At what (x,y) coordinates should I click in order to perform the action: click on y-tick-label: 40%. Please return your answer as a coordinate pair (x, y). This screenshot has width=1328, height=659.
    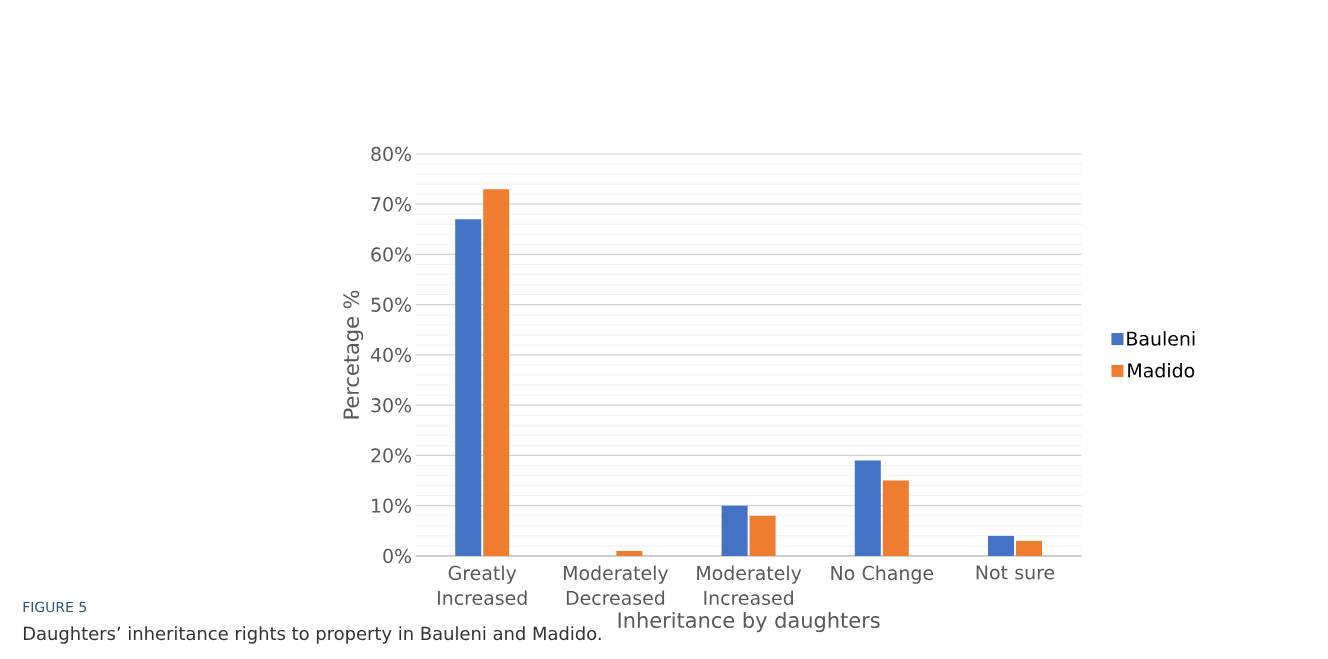
    Looking at the image, I should click on (391, 355).